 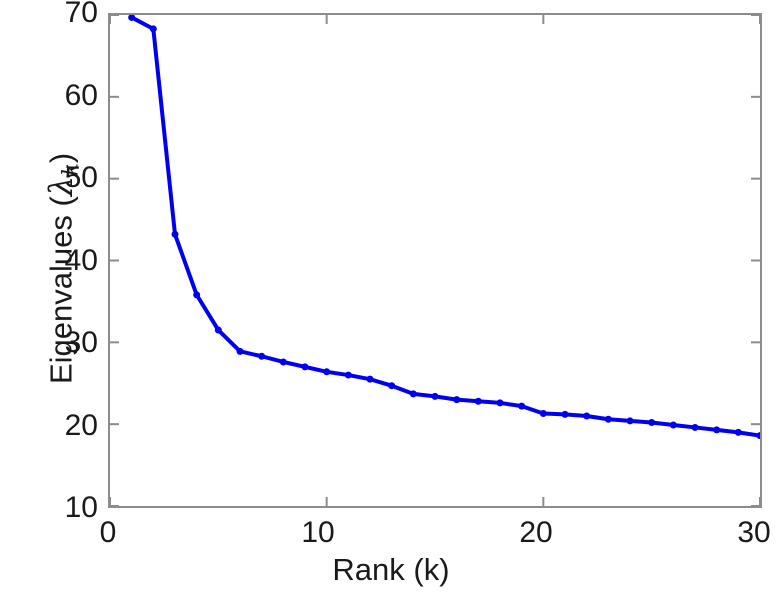 What do you see at coordinates (81, 260) in the screenshot?
I see `y-tick-label-40: 40` at bounding box center [81, 260].